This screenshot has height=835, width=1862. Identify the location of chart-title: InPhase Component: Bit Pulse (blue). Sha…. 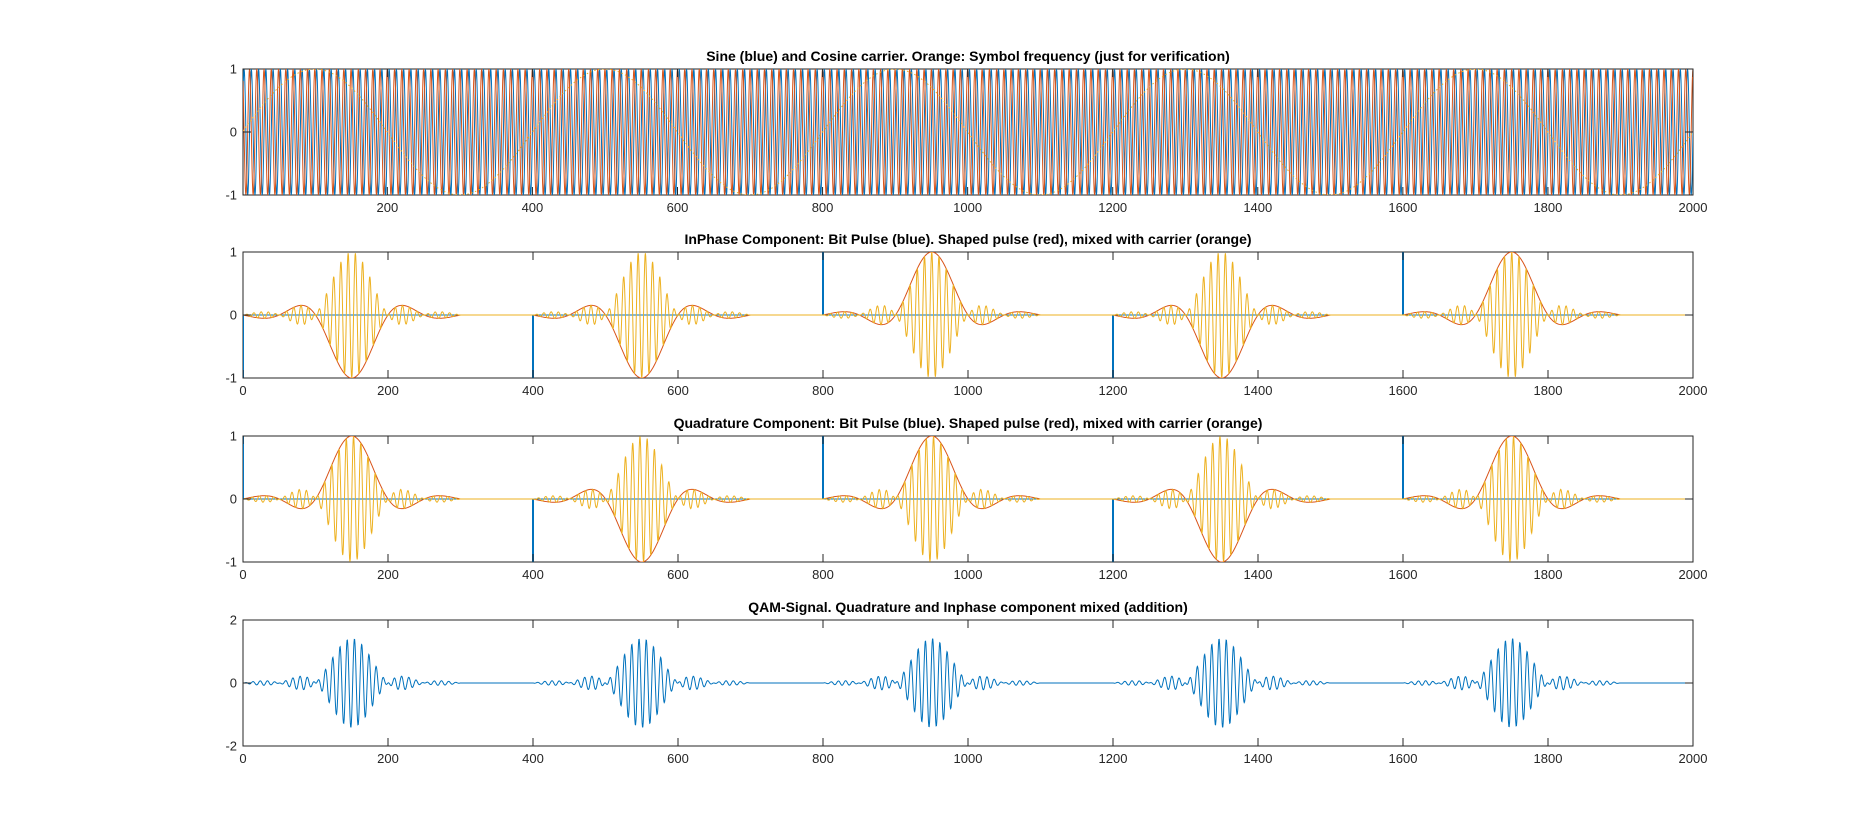
(967, 239).